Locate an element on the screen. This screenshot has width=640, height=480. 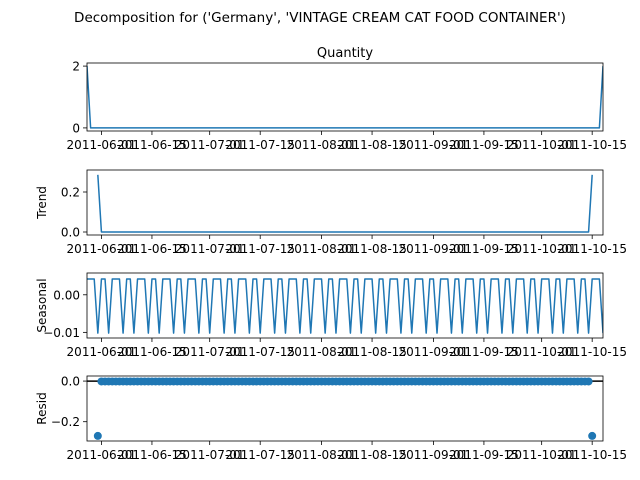
seasonal-line is located at coordinates (345, 306).